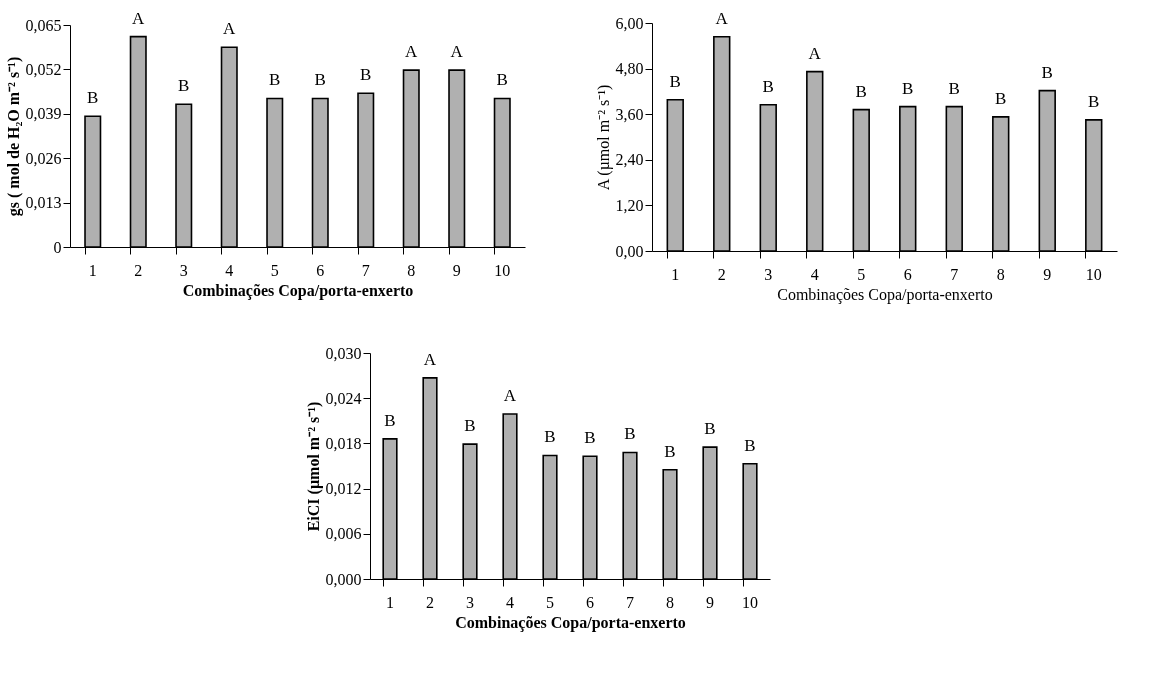  I want to click on y-tick-label: 0,065, so click(43, 25).